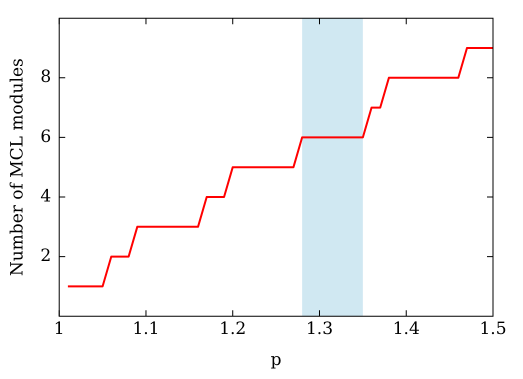  I want to click on x-tick-label: 1.4, so click(406, 328).